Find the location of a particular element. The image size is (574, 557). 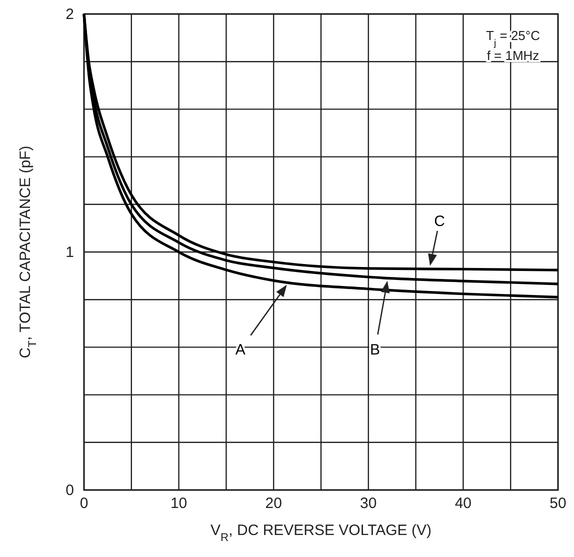

x-tick-label: 20 is located at coordinates (273, 503).